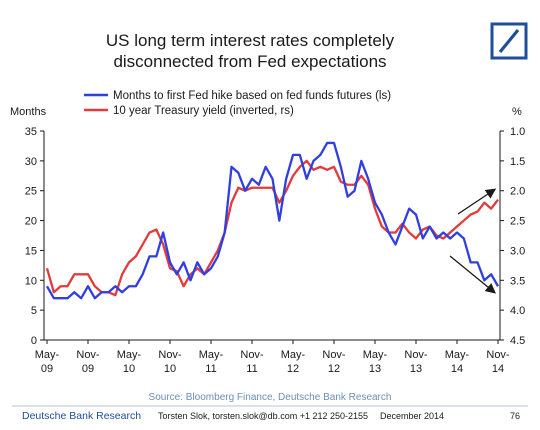  Describe the element at coordinates (31, 192) in the screenshot. I see `left-axis-tick-label: 25` at that location.